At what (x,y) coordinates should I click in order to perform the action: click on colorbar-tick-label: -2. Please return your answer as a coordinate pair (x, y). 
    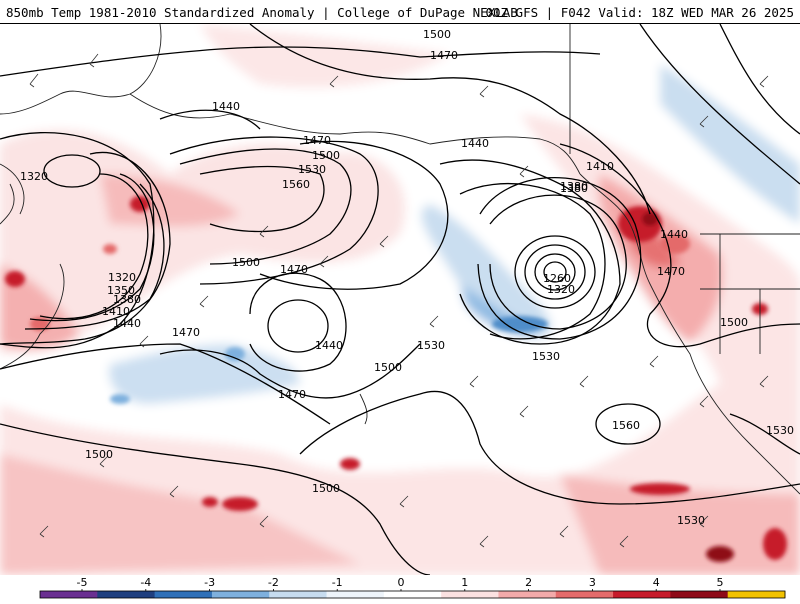
    Looking at the image, I should click on (273, 582).